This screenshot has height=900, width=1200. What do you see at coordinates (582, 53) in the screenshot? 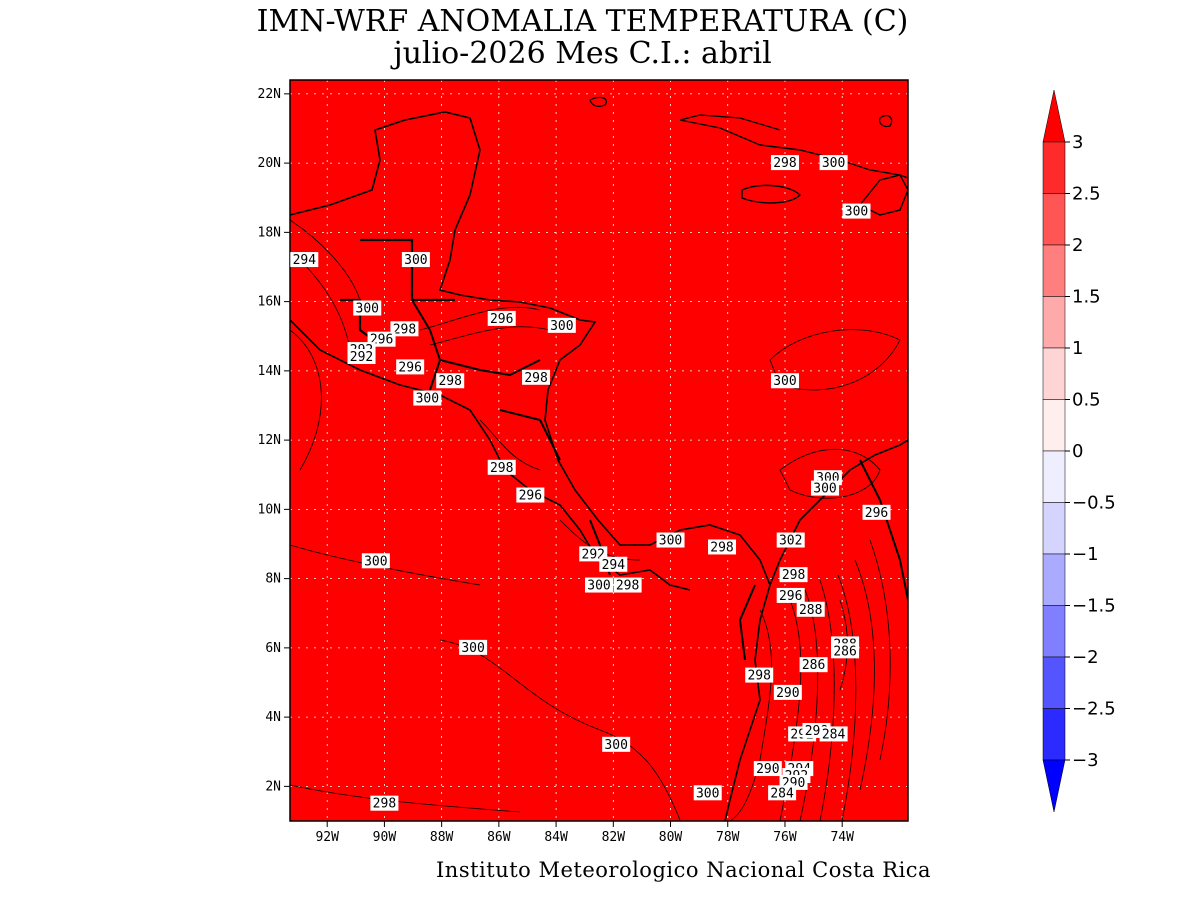
I see `map-subtitle: julio-2026 Mes C.I.: abril` at bounding box center [582, 53].